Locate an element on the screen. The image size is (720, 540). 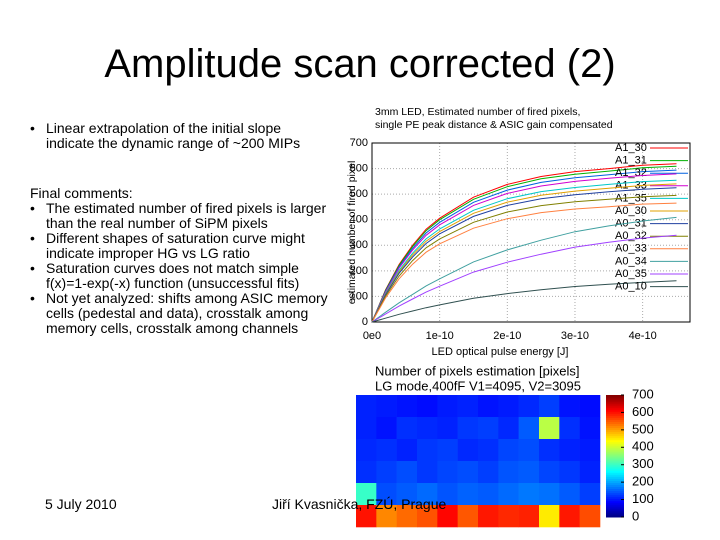
footer-author: Jiří Kvasnička, FZÚ, Prague is located at coordinates (359, 504).